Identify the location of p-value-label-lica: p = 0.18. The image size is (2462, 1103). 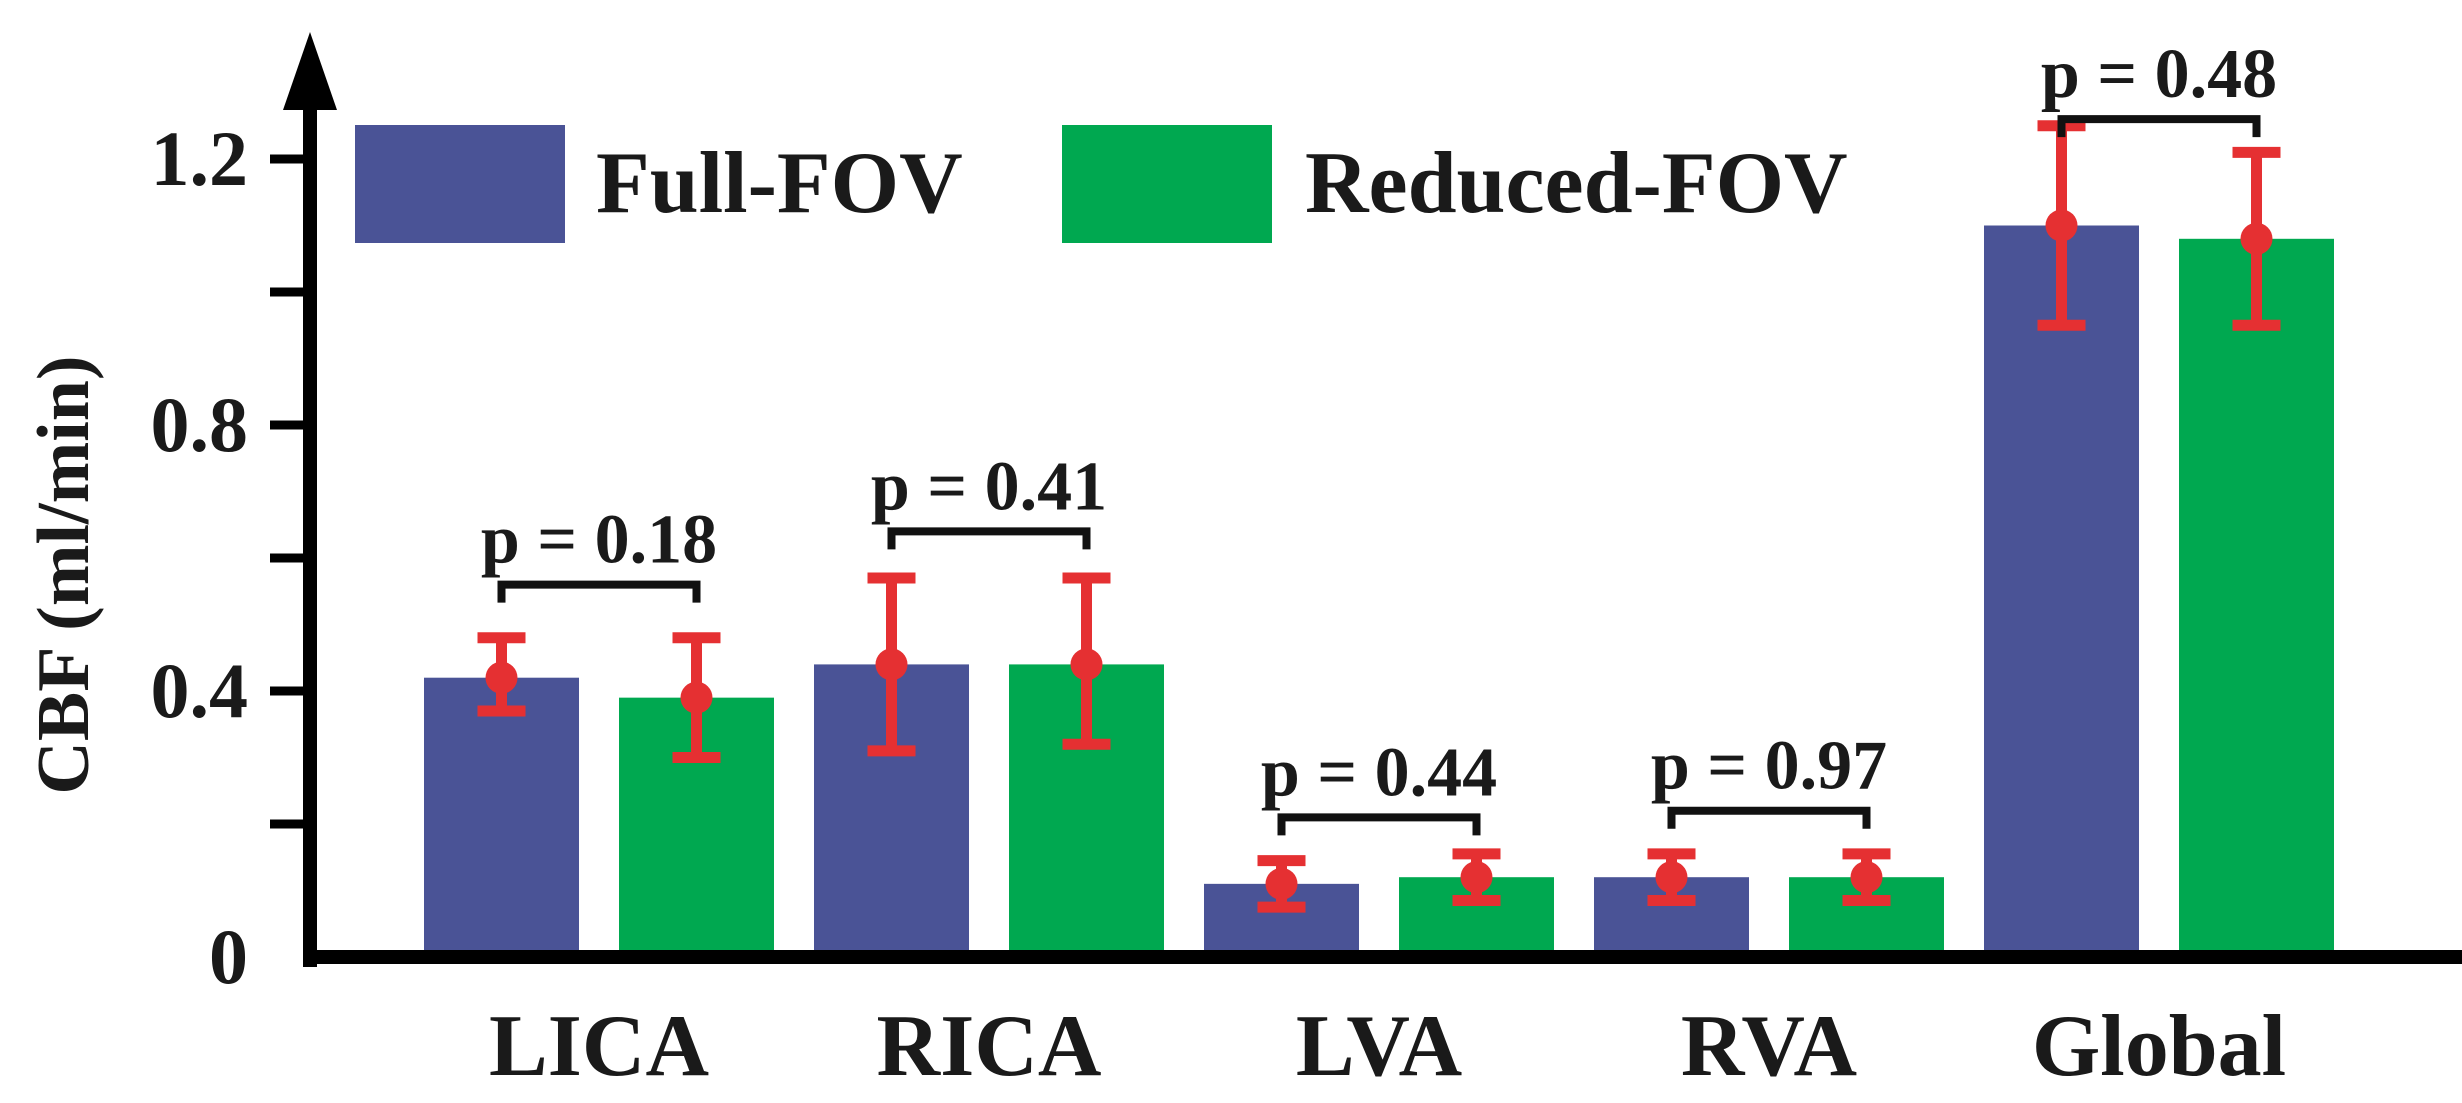
(599, 540).